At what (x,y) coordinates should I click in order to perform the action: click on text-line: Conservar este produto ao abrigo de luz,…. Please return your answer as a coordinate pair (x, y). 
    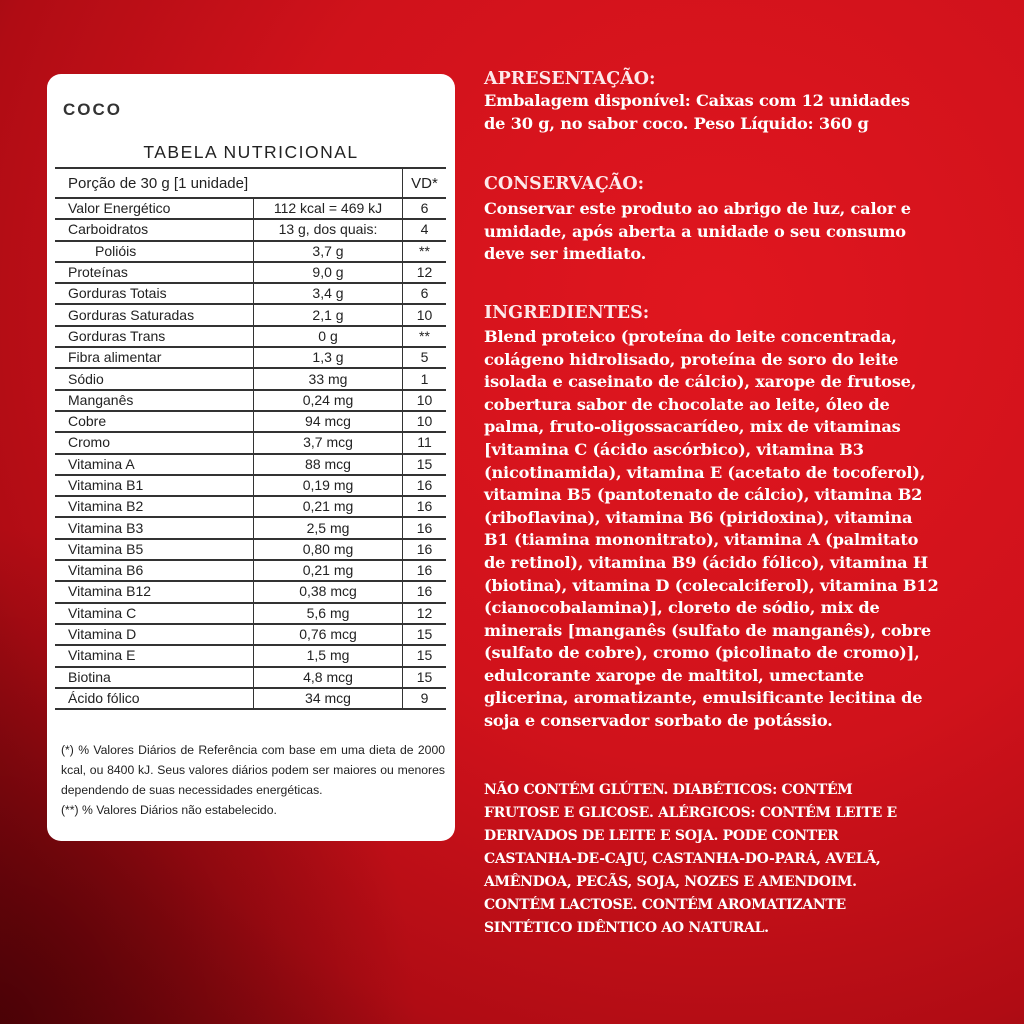
    Looking at the image, I should click on (697, 209).